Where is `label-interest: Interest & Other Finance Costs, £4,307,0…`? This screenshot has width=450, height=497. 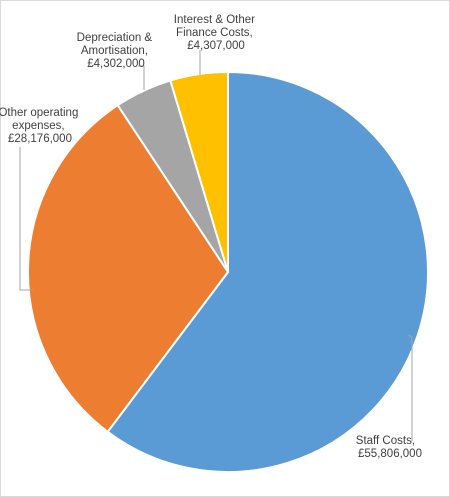
label-interest: Interest & Other Finance Costs, £4,307,0… is located at coordinates (216, 33).